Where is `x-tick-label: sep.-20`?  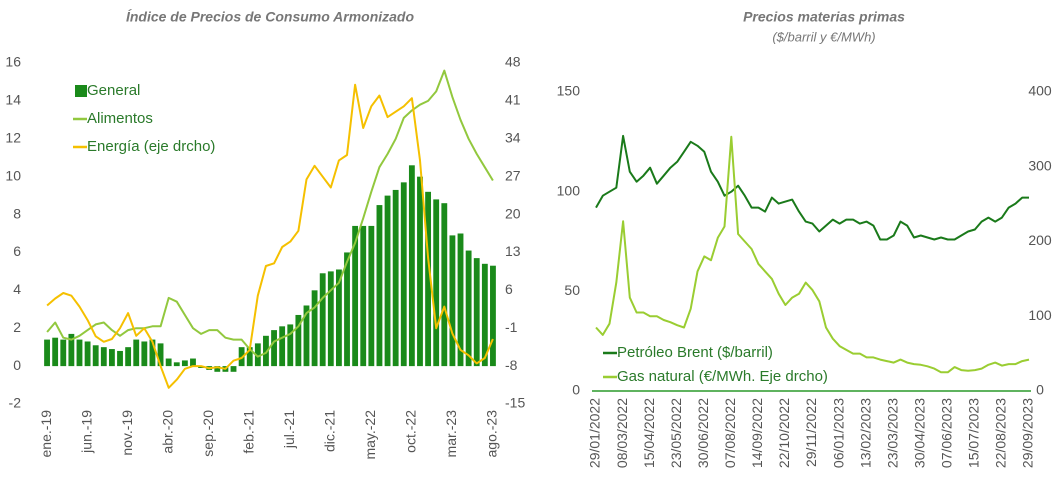 x-tick-label: sep.-20 is located at coordinates (208, 433).